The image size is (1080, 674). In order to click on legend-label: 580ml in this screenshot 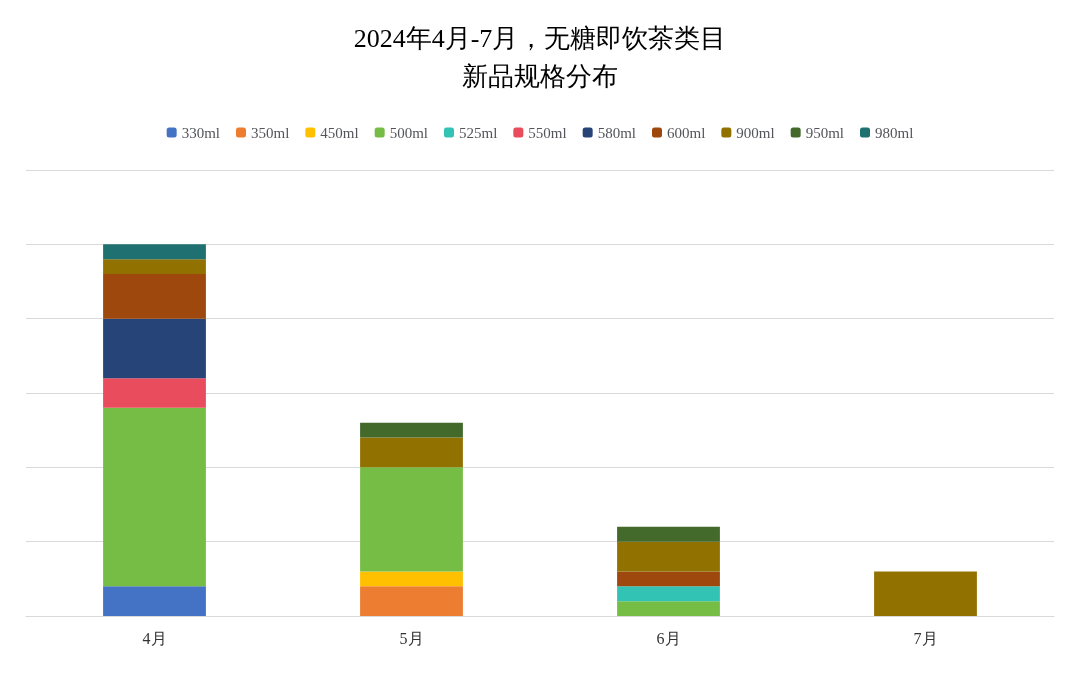, I will do `click(617, 132)`.